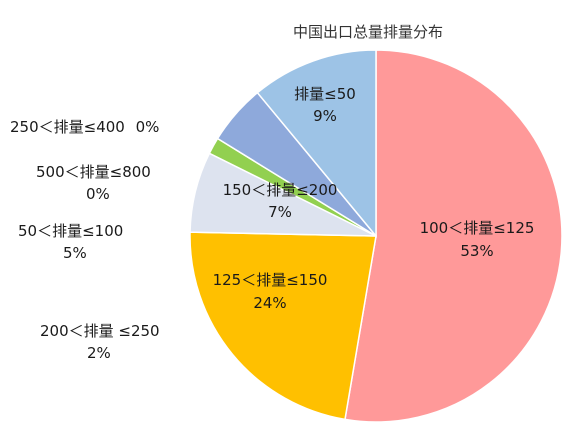  Describe the element at coordinates (476, 251) in the screenshot. I see `value-100-125: 53%` at that location.